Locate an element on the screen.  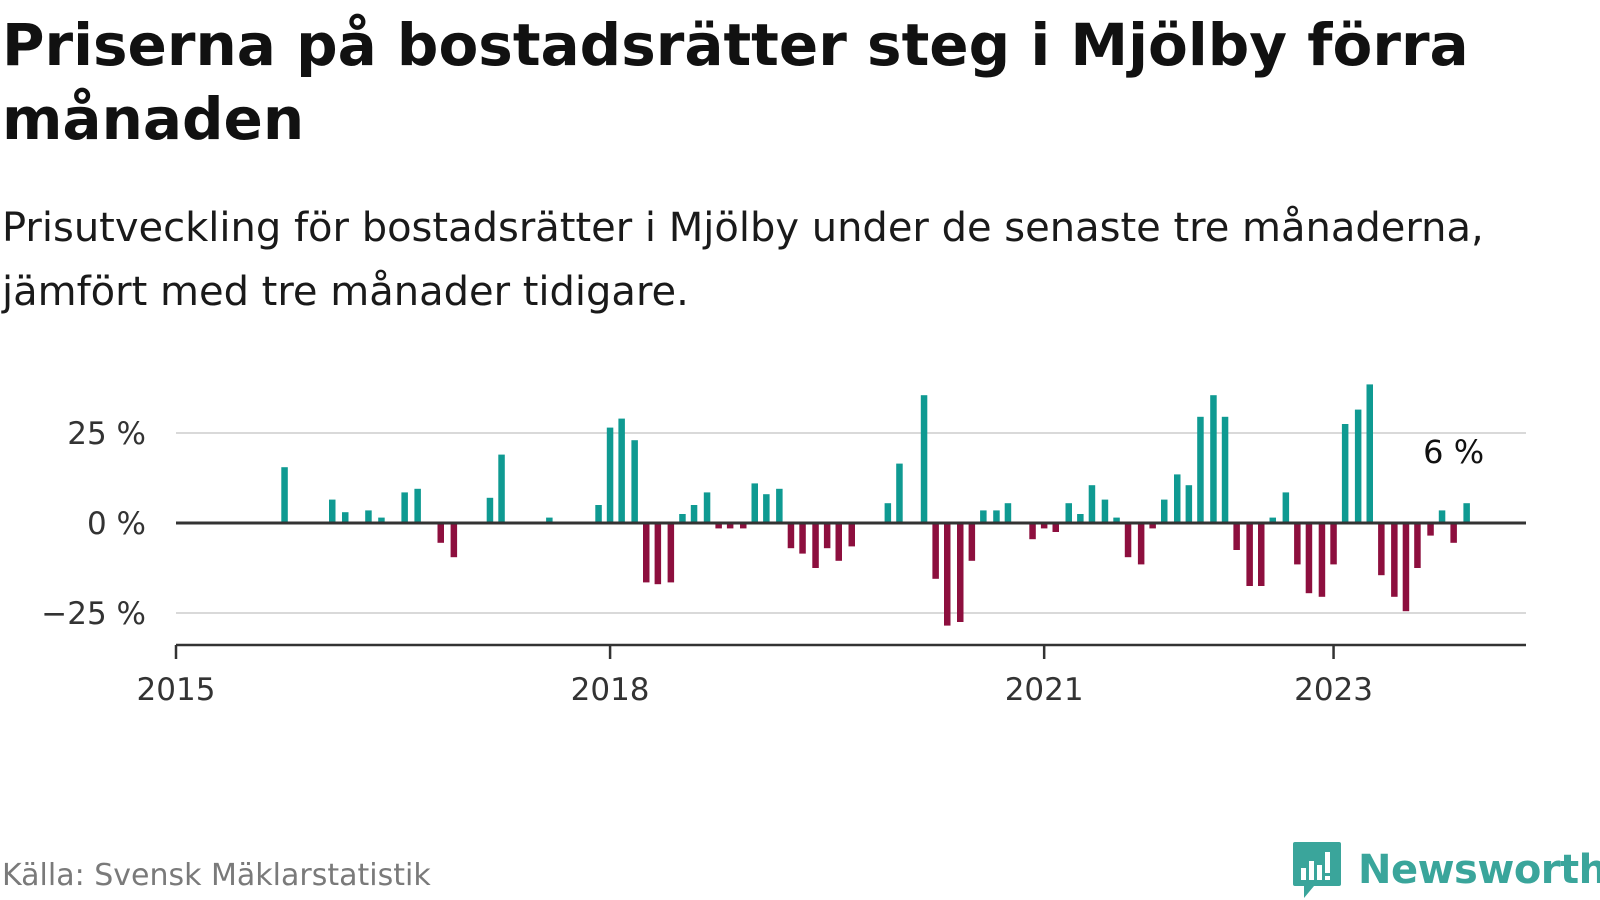
x-tick-label: 2015 is located at coordinates (176, 690).